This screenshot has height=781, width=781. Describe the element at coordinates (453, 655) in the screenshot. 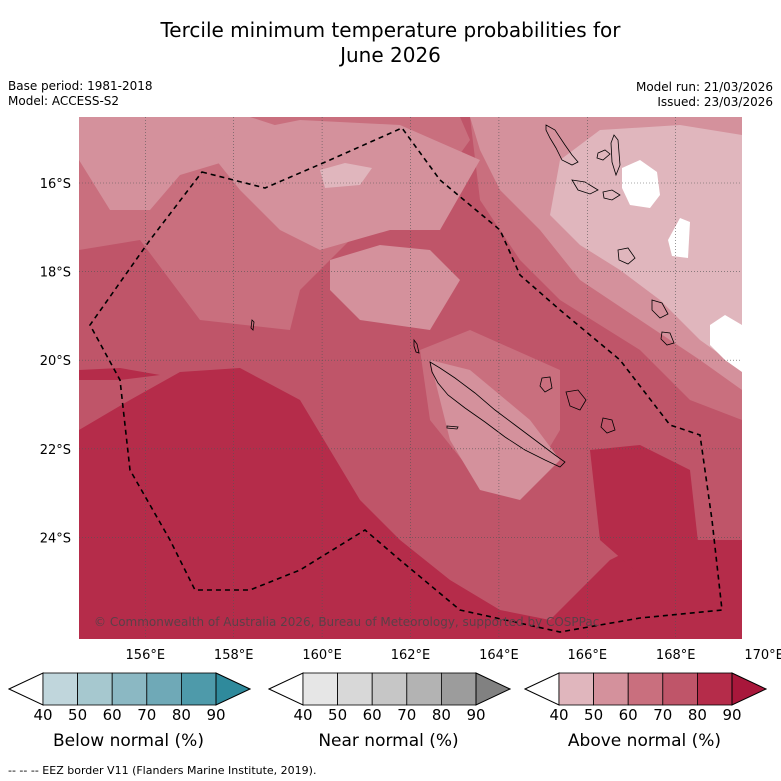

I see `longitude-axis: 156°E 158°E 160°E 162°E 164°E 166°E 168°E 170°E` at that location.